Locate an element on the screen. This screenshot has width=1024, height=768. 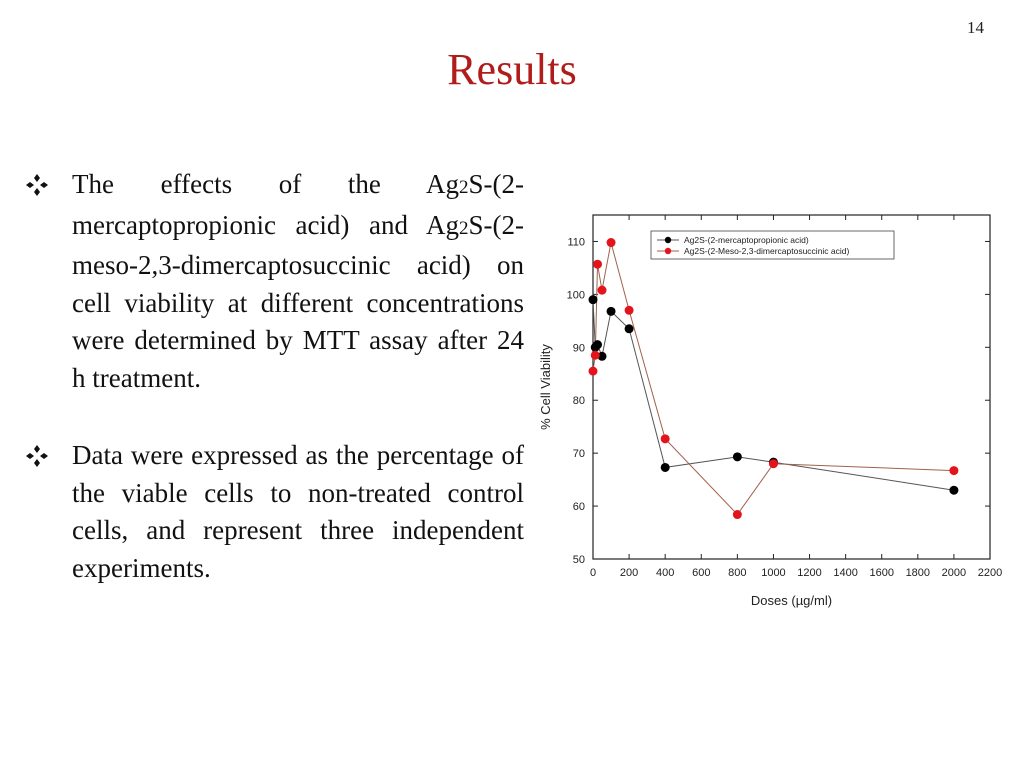
y-tick-label: 50 is located at coordinates (579, 560).